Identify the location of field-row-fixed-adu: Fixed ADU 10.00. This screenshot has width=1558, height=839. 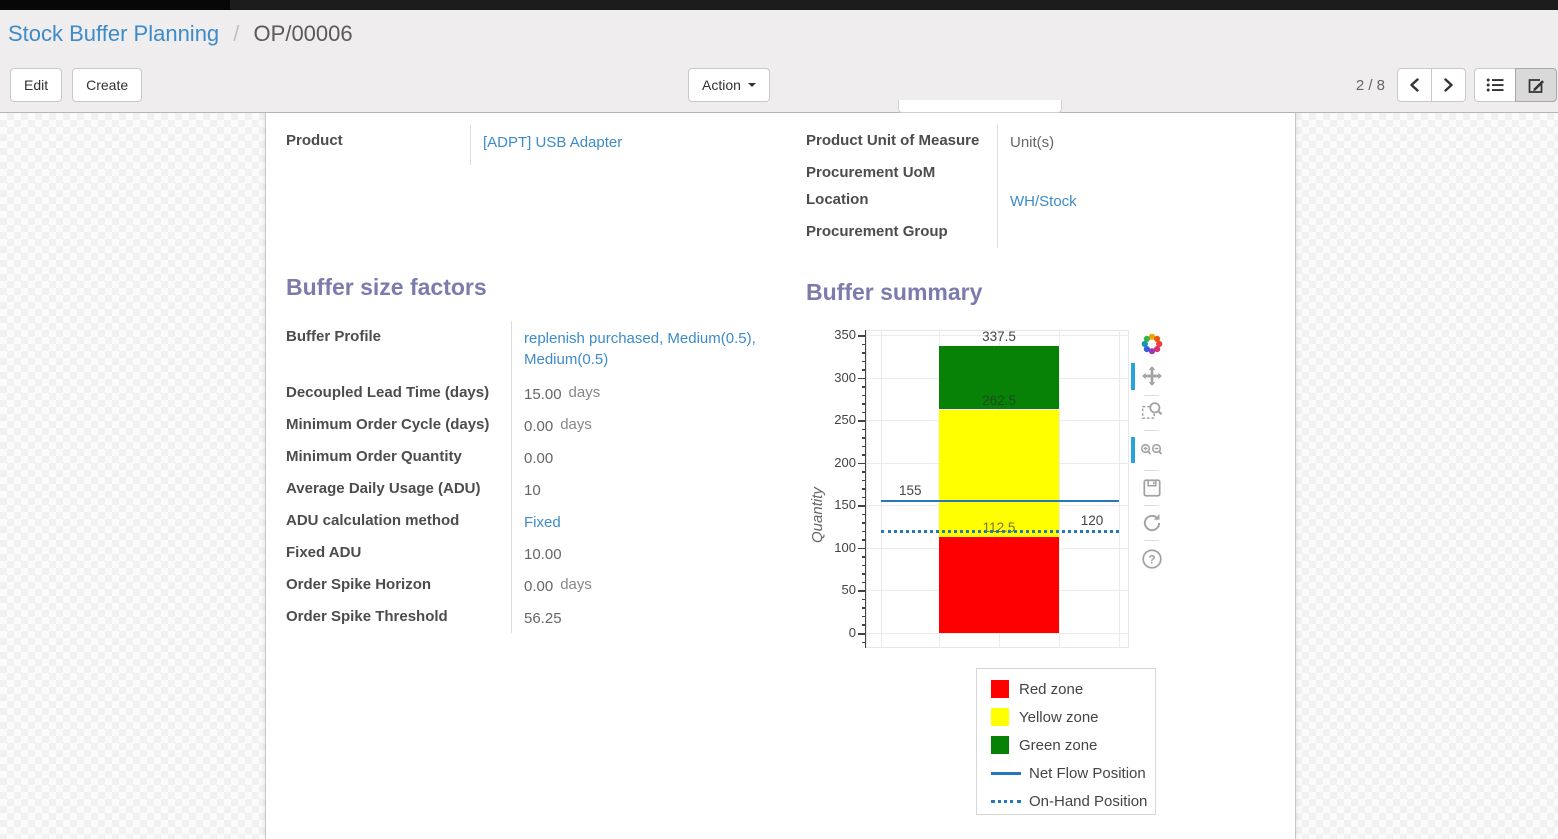
(522, 553).